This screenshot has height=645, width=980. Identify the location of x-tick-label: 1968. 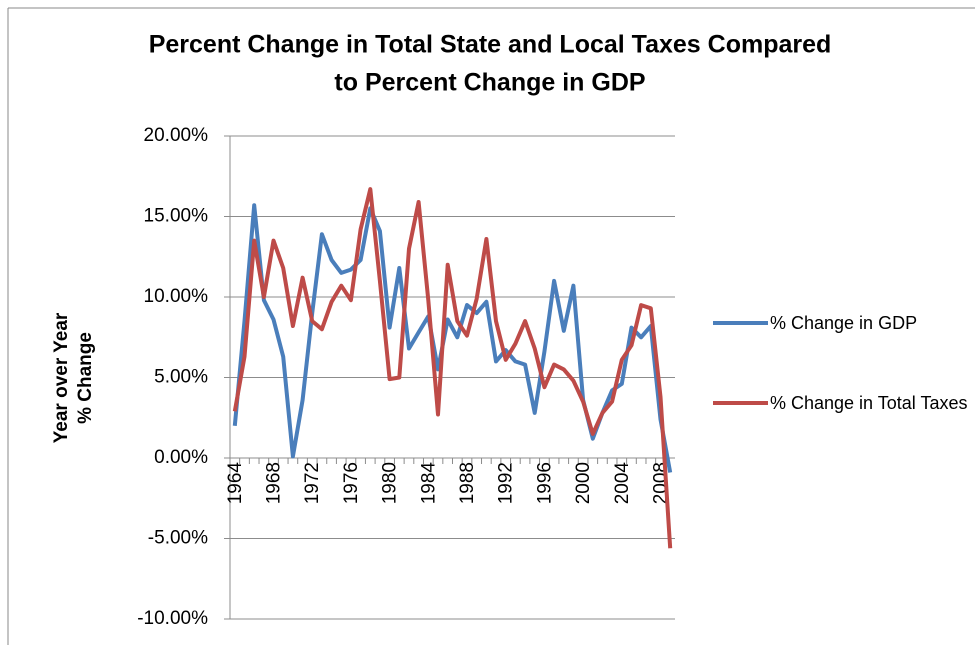
(274, 483).